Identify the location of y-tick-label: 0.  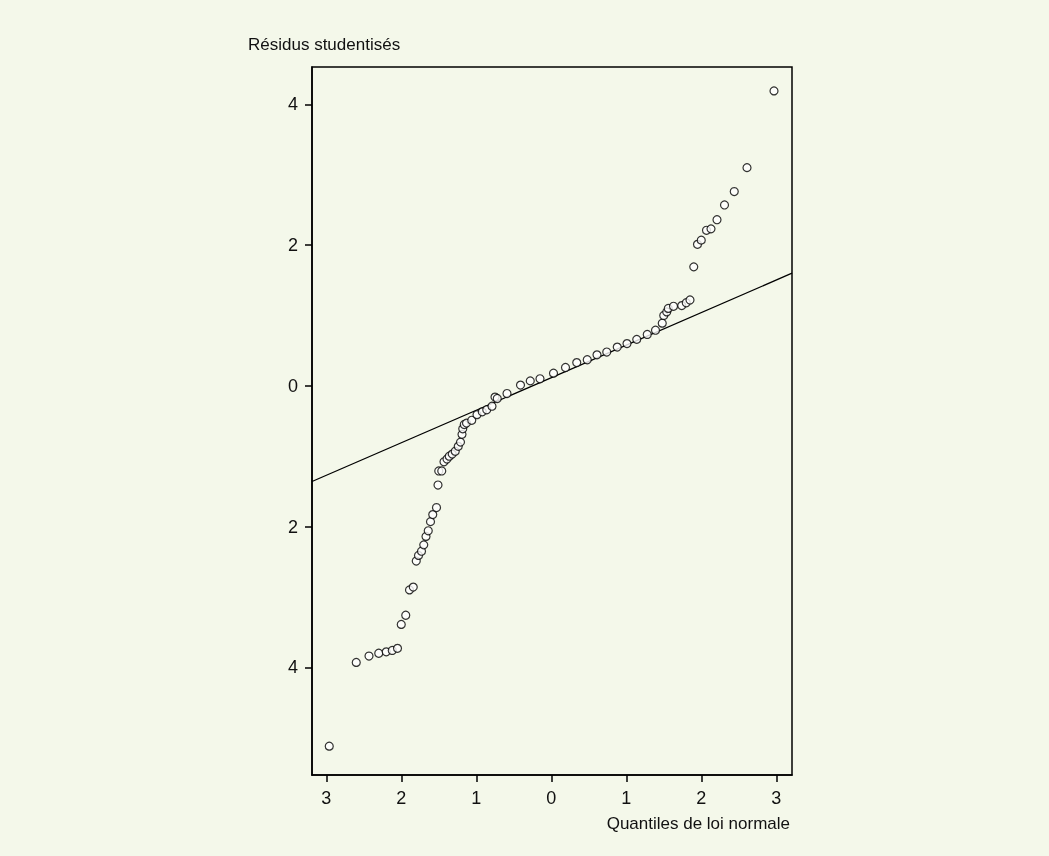
(292, 385).